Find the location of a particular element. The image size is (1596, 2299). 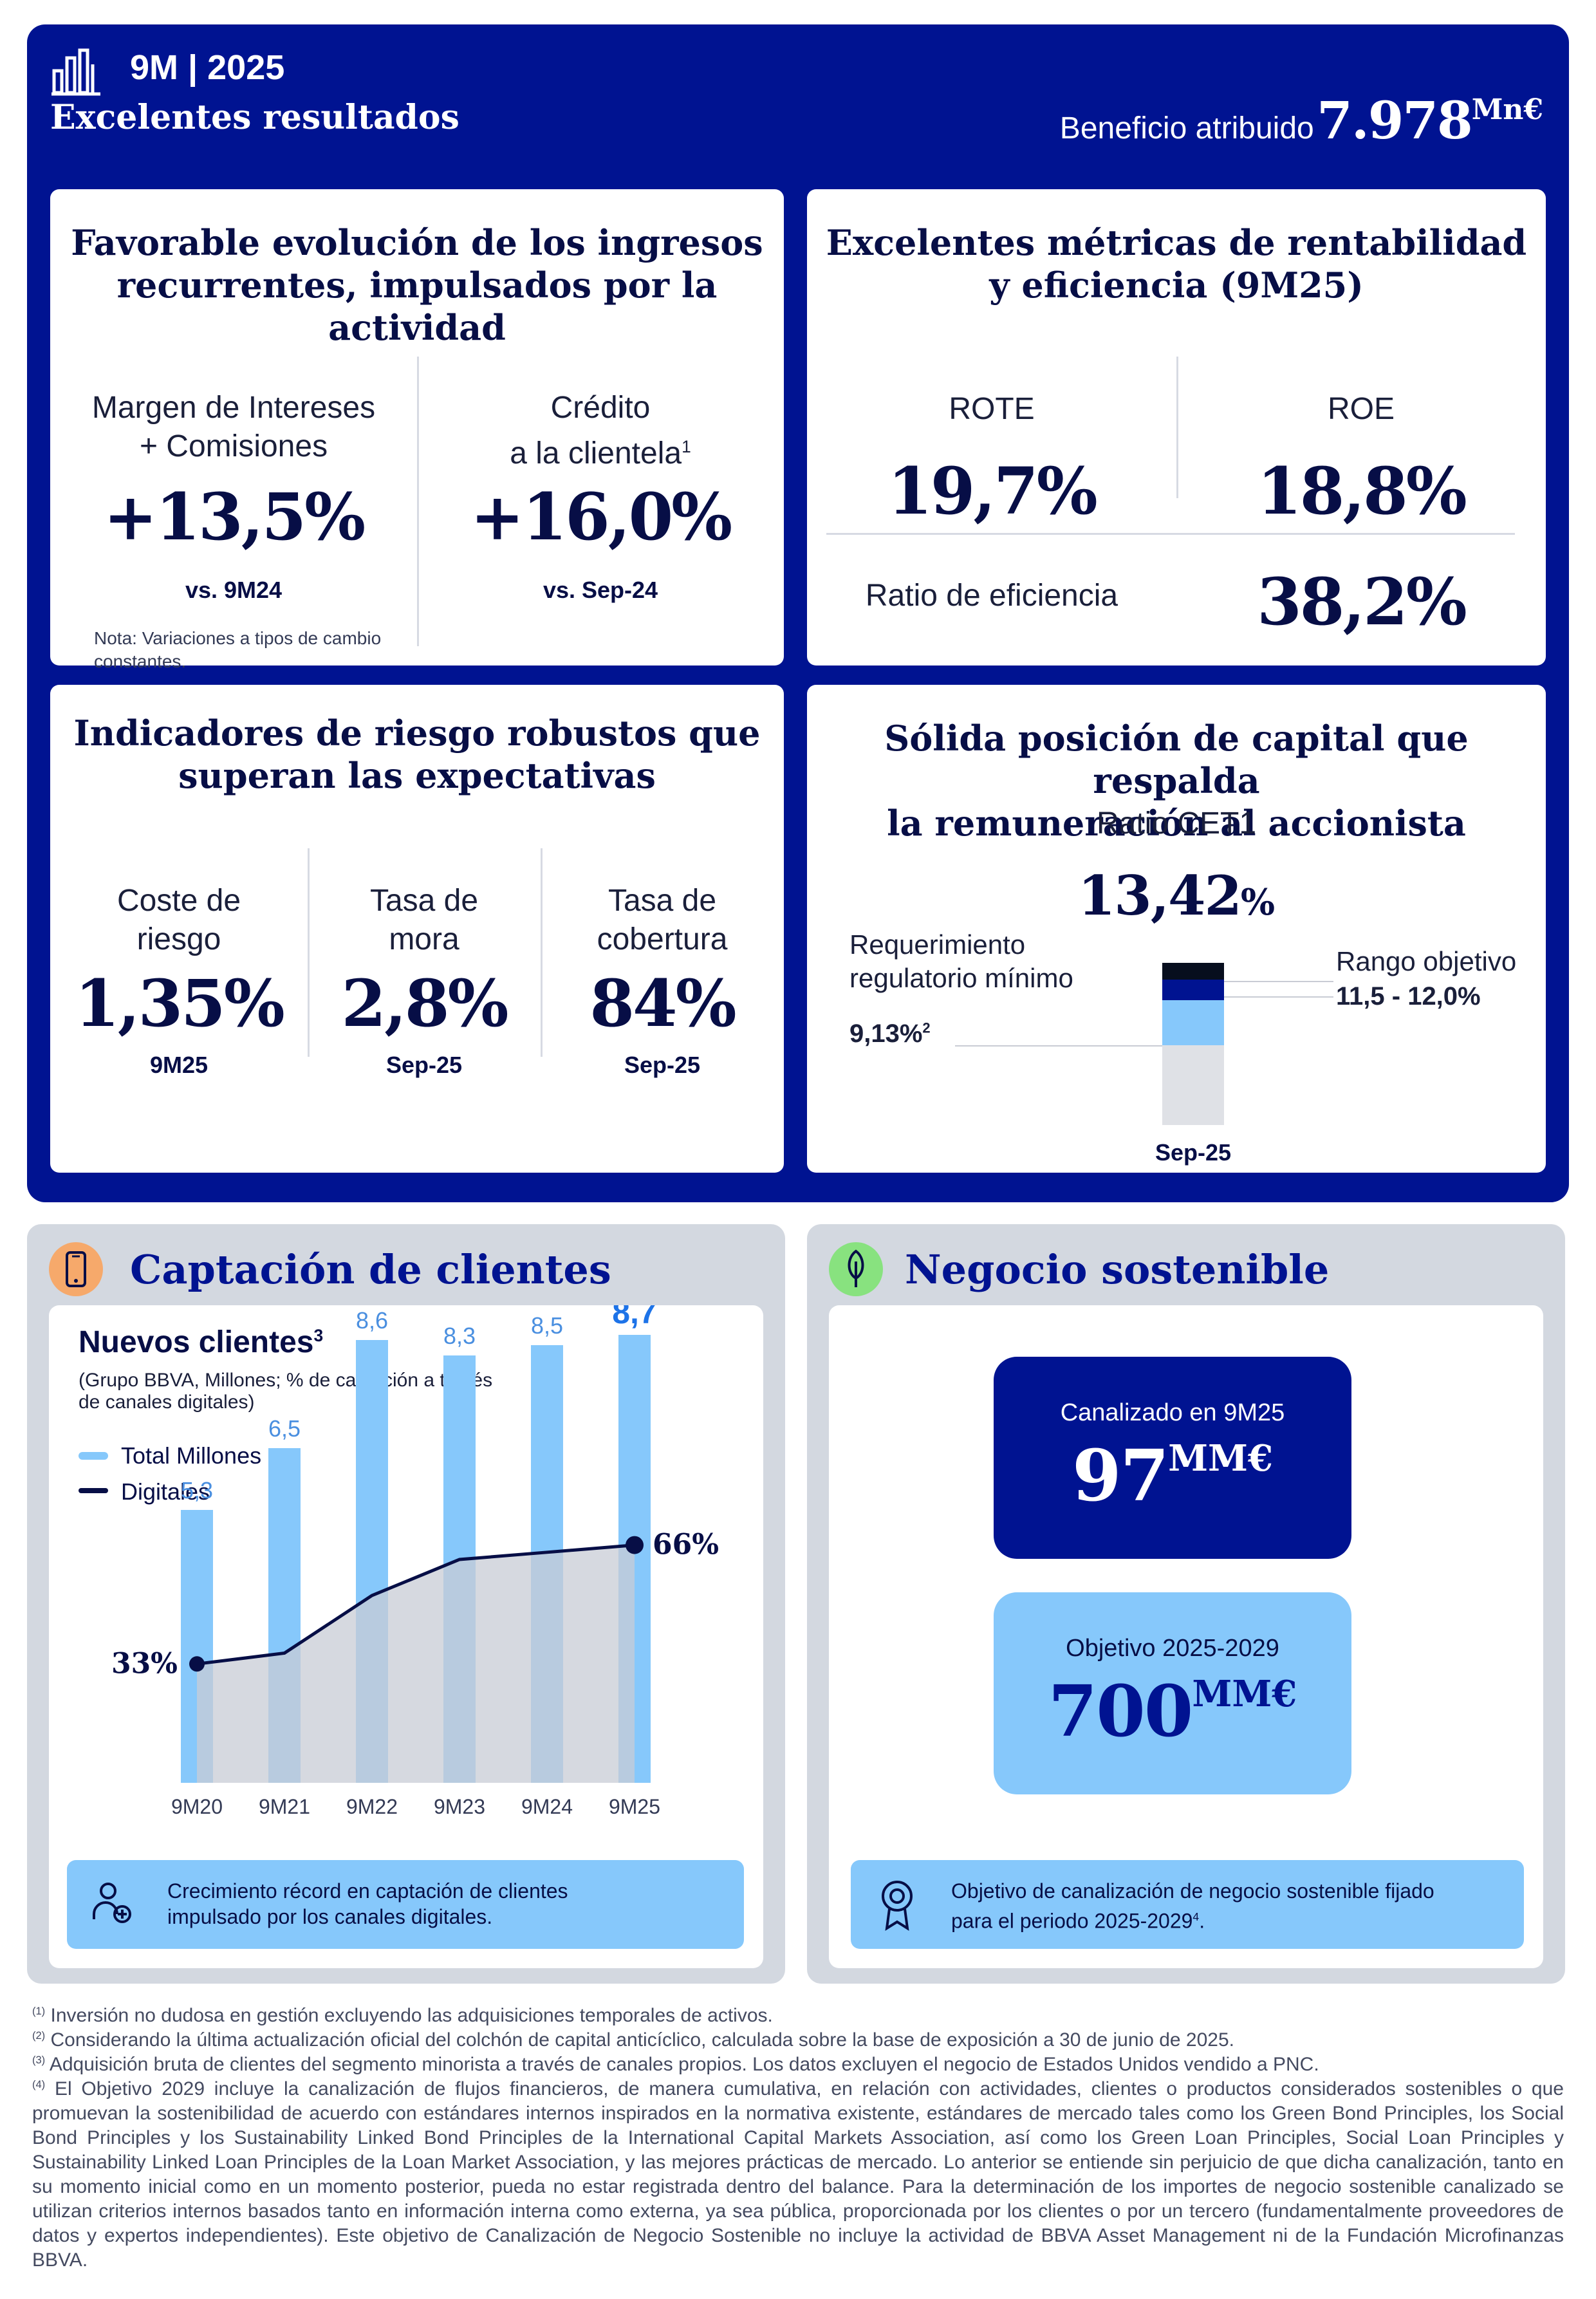

clients-box-title: Captación de clientes is located at coordinates (370, 1269).